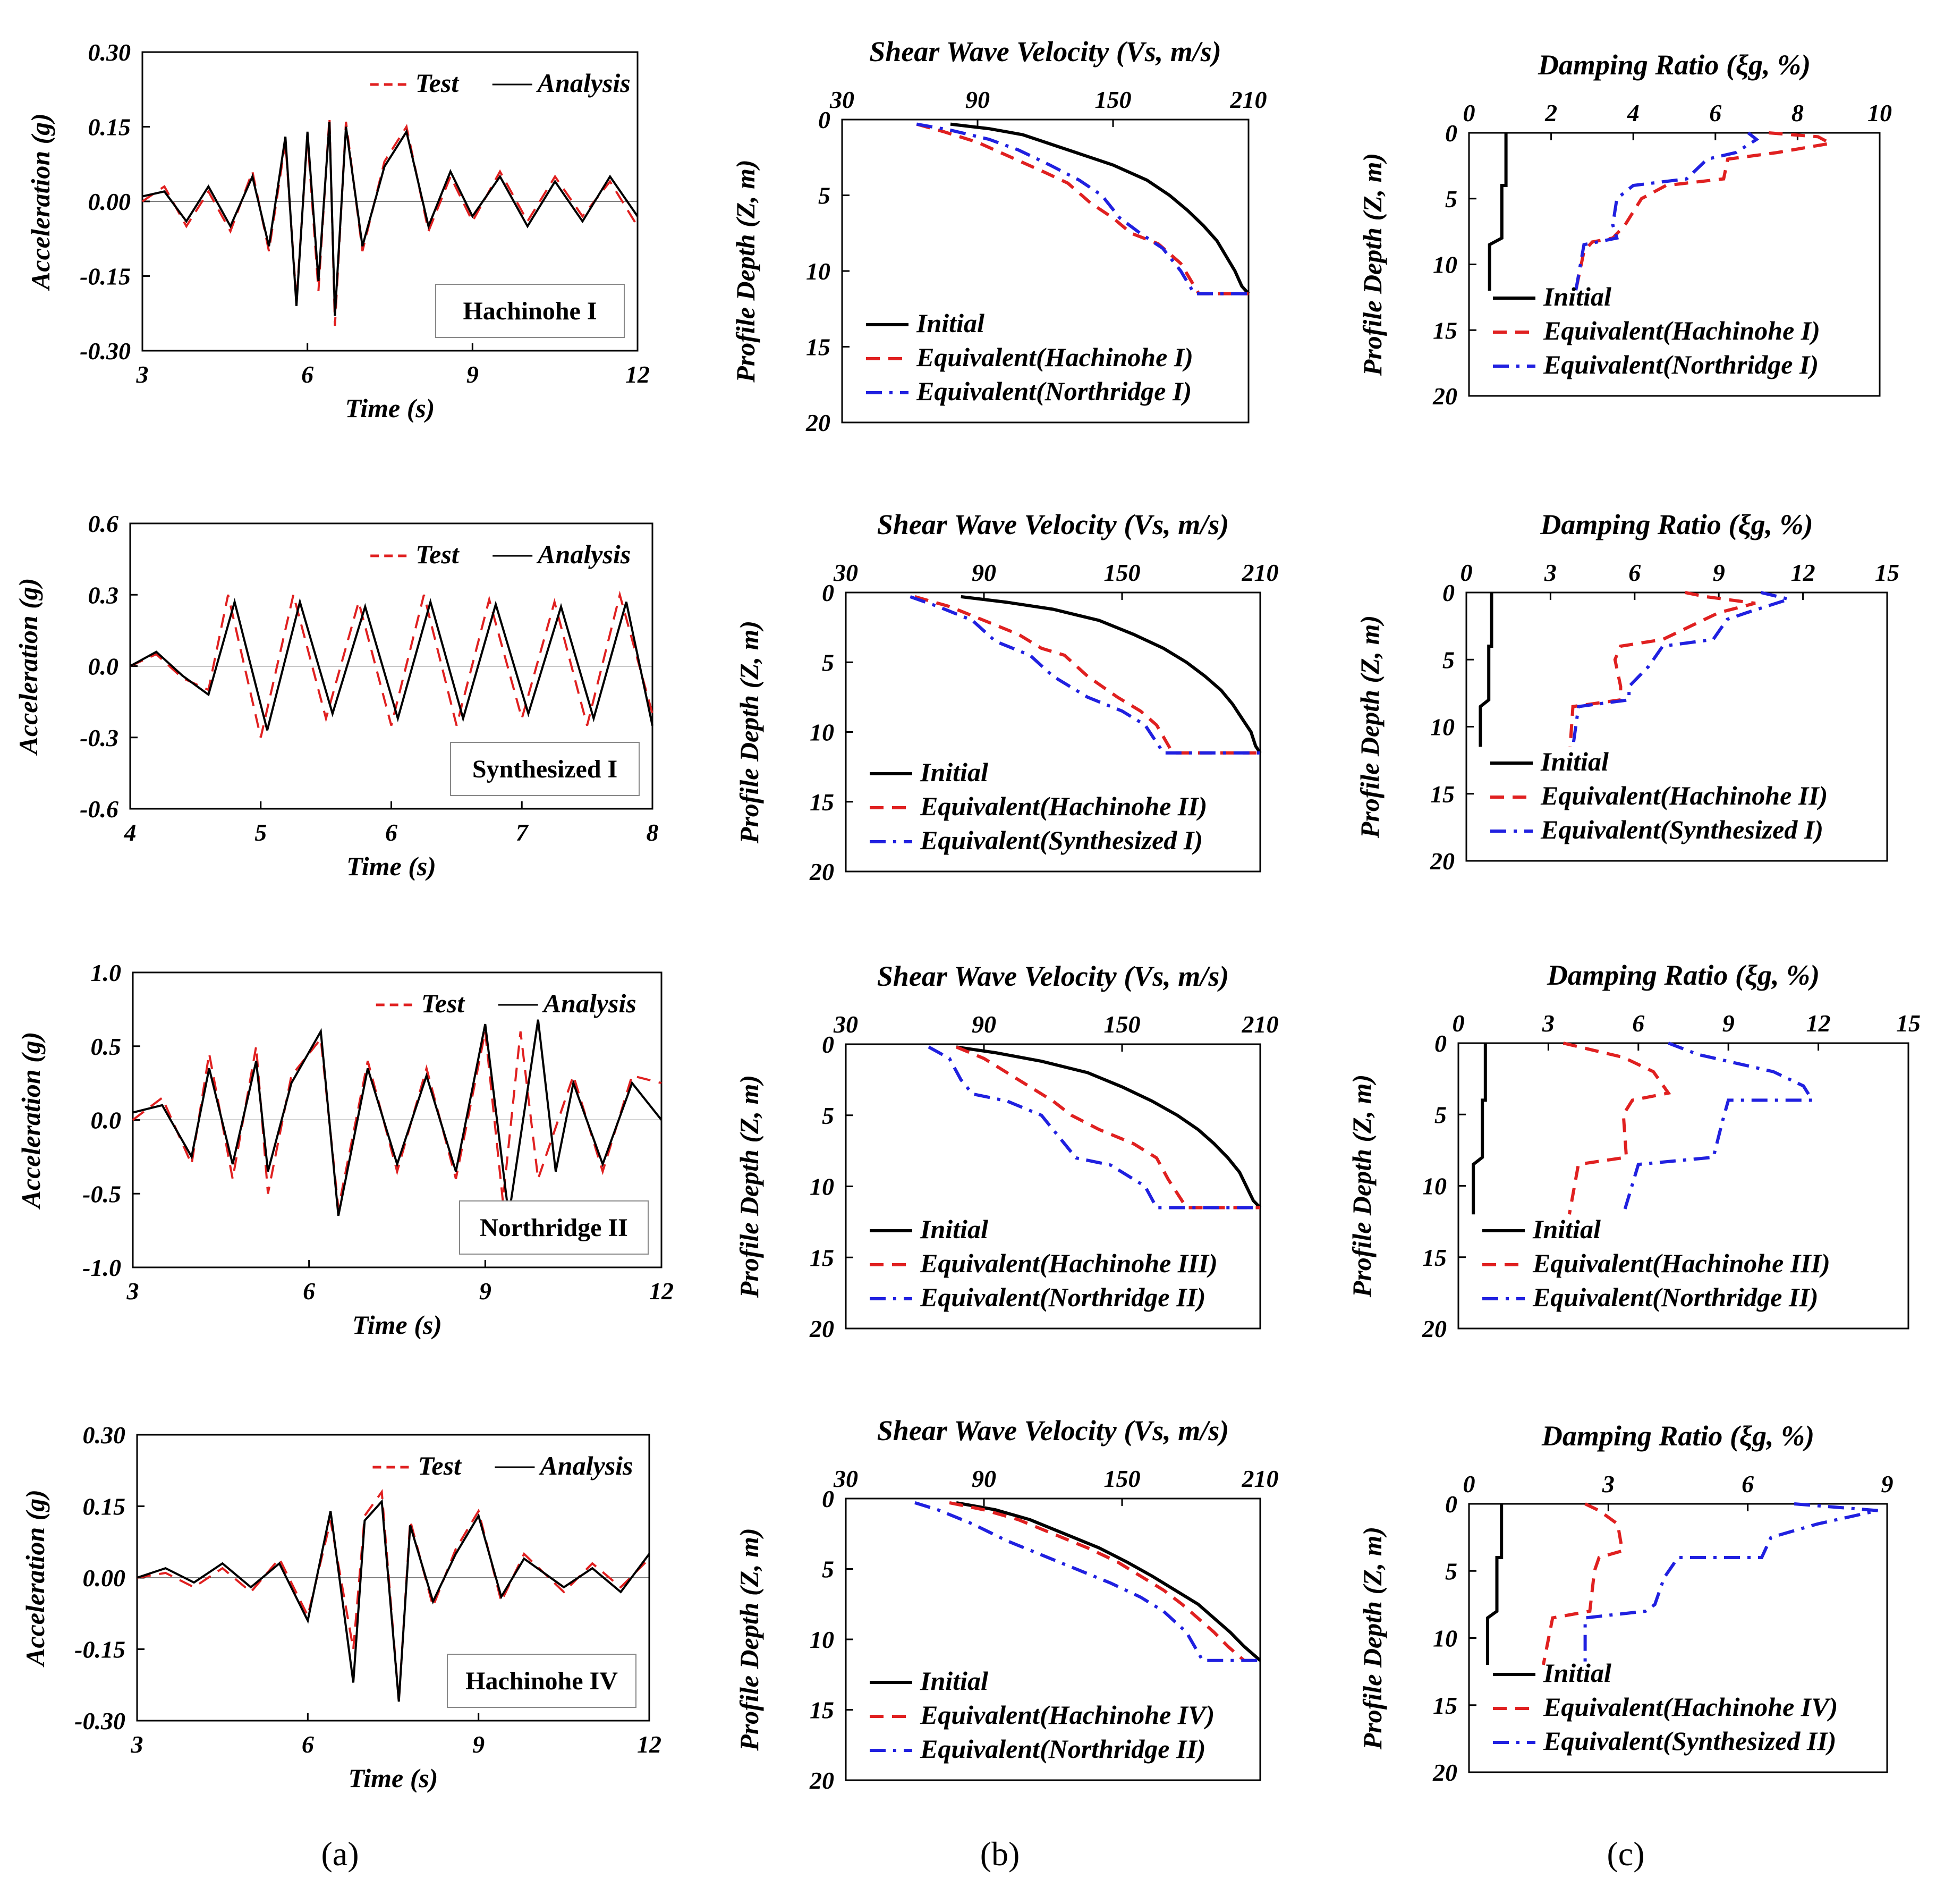  I want to click on y-tick-label: 0.30, so click(104, 1435).